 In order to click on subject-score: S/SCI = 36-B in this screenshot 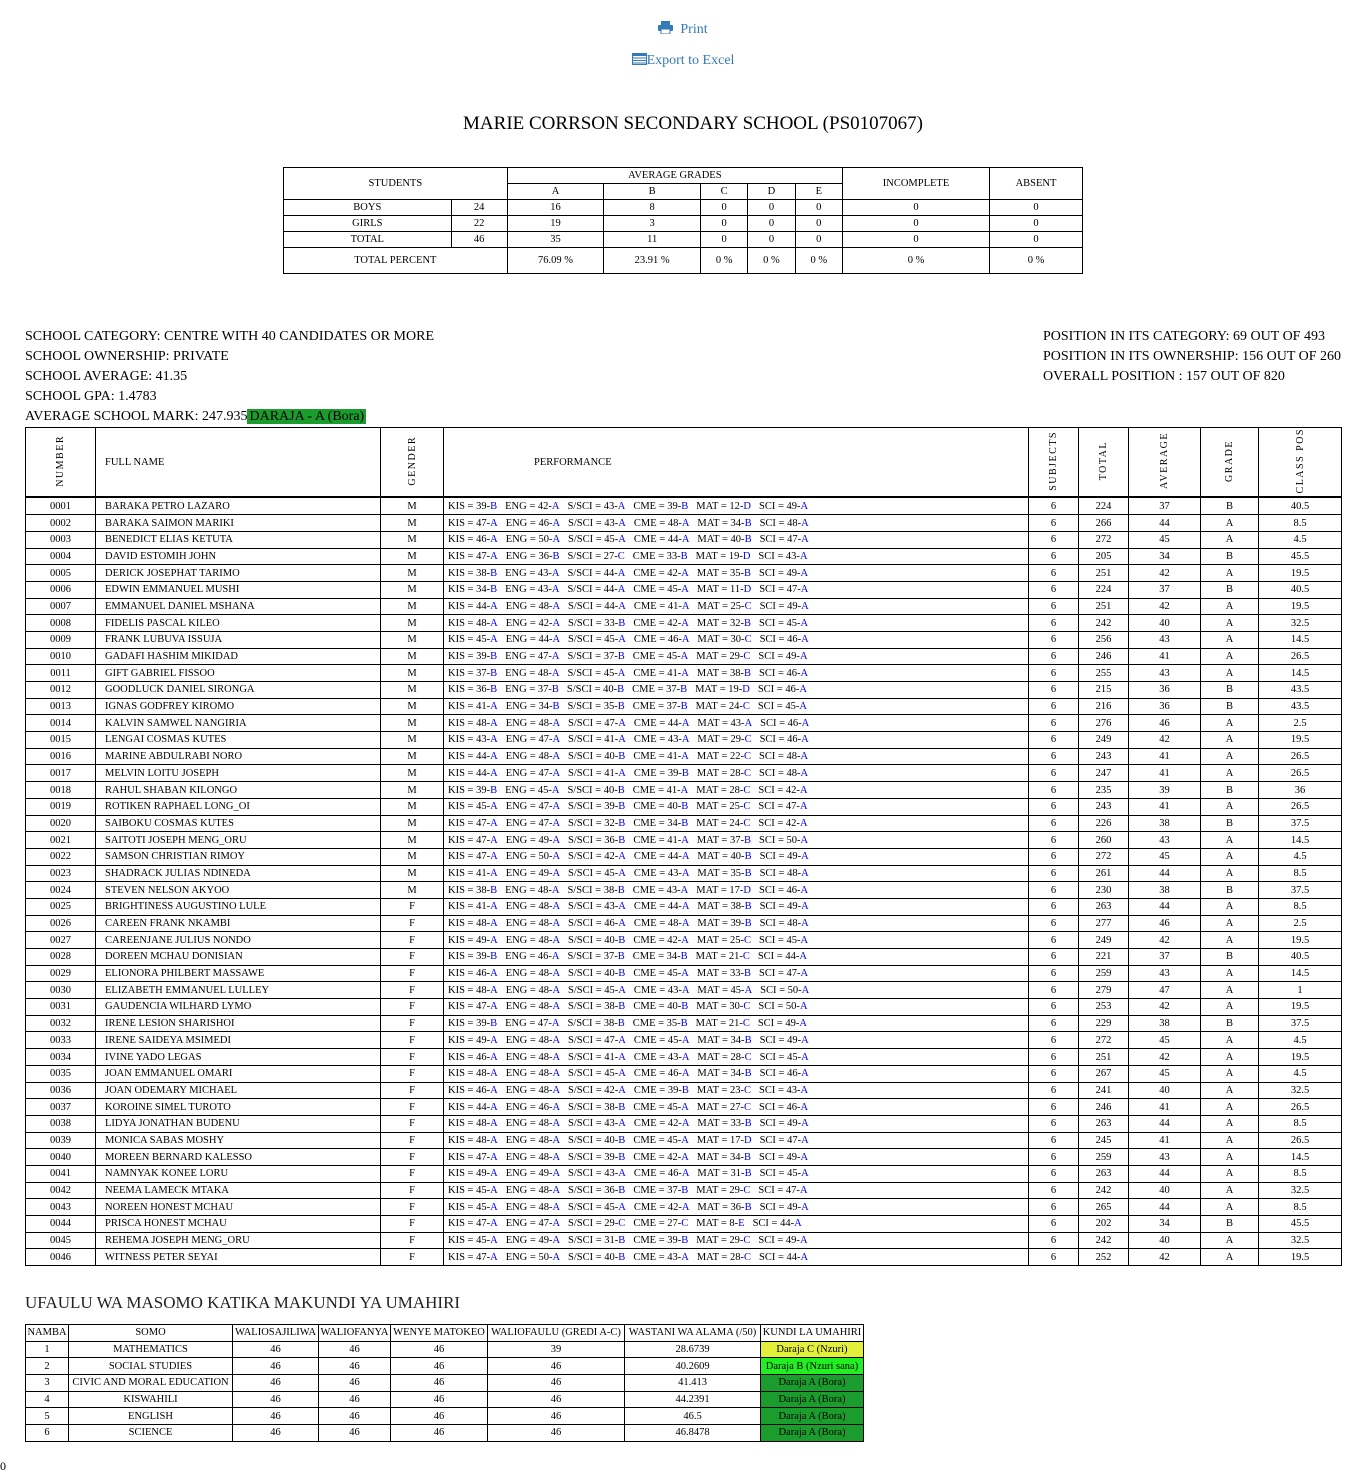, I will do `click(597, 840)`.